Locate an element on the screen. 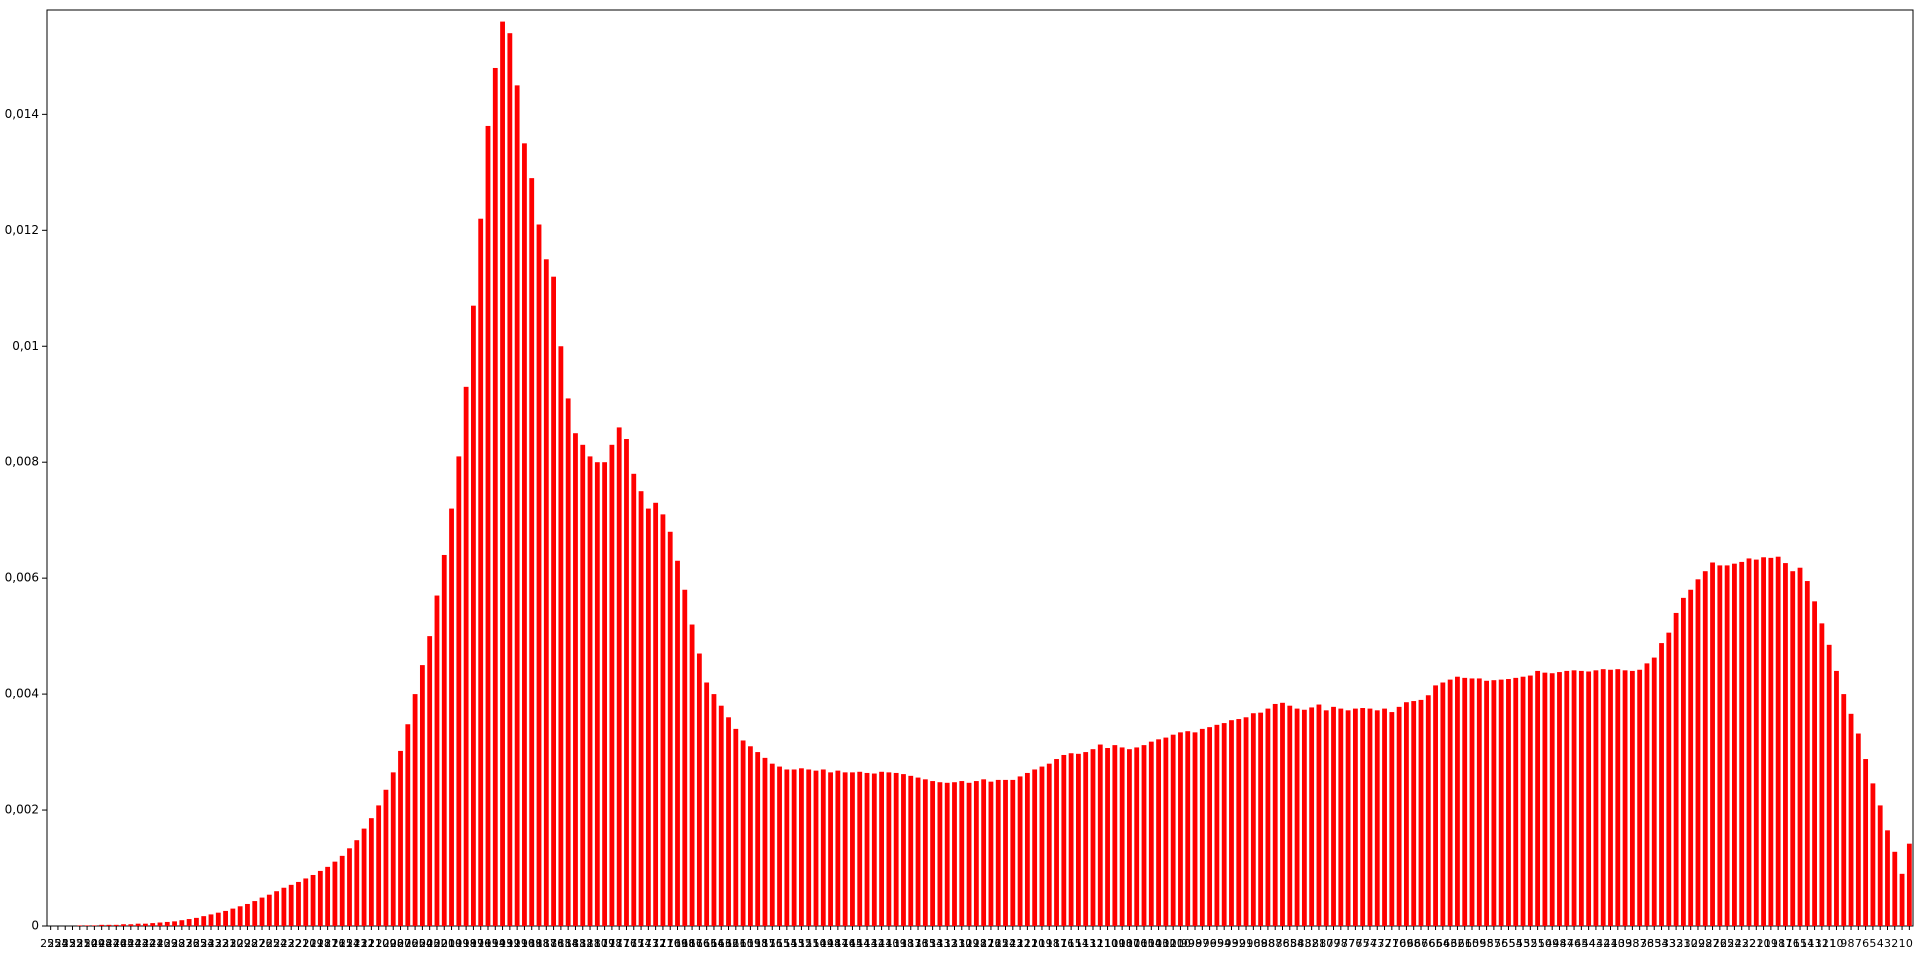 This screenshot has width=1920, height=960. x-tick-label: 147 is located at coordinates (837, 943).